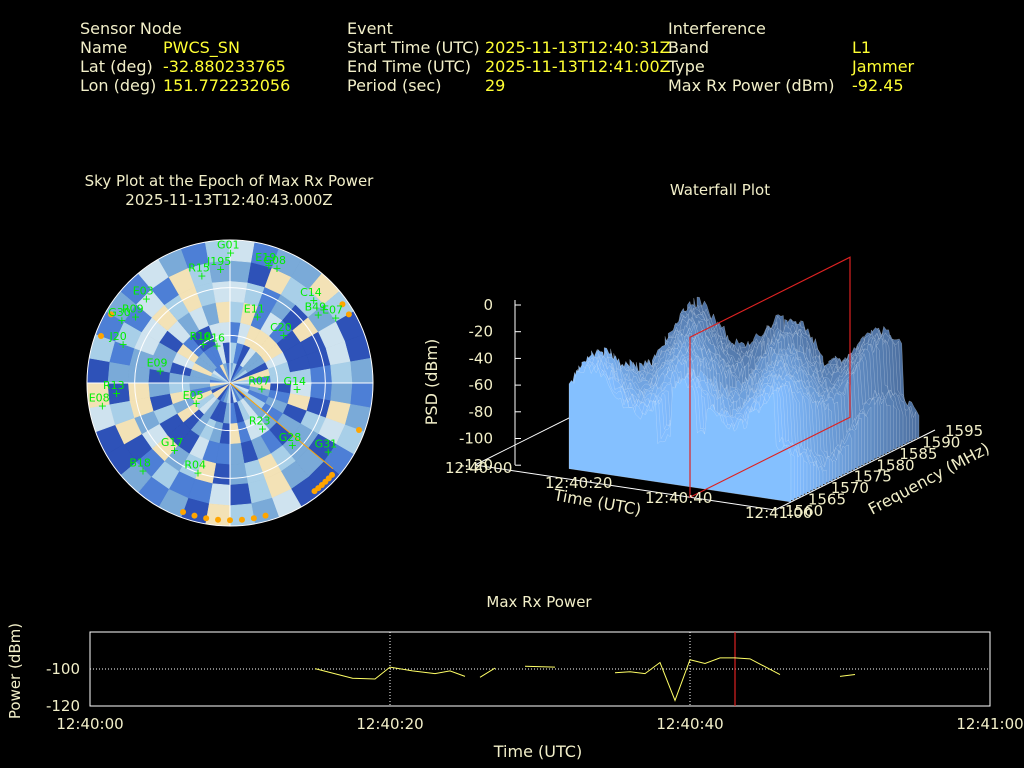 The width and height of the screenshot is (1024, 768). Describe the element at coordinates (689, 47) in the screenshot. I see `band-label: Band` at that location.